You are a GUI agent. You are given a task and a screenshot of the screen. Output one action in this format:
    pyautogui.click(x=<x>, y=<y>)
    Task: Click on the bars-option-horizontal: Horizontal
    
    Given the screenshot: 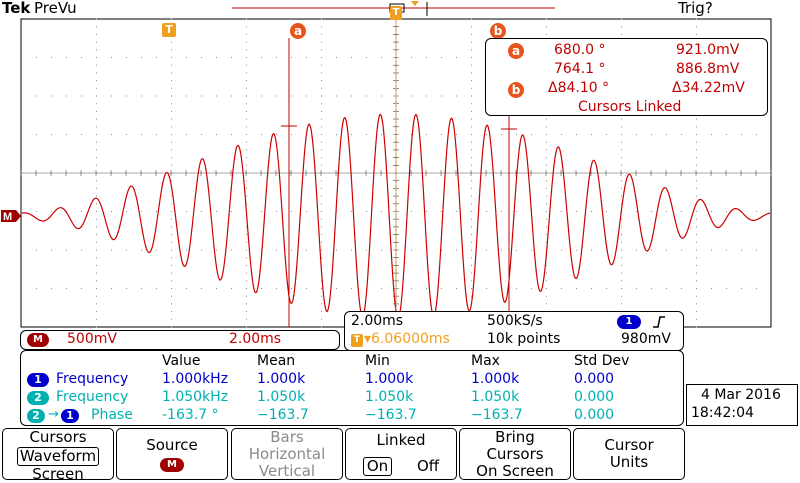 What is the action you would take?
    pyautogui.click(x=287, y=454)
    